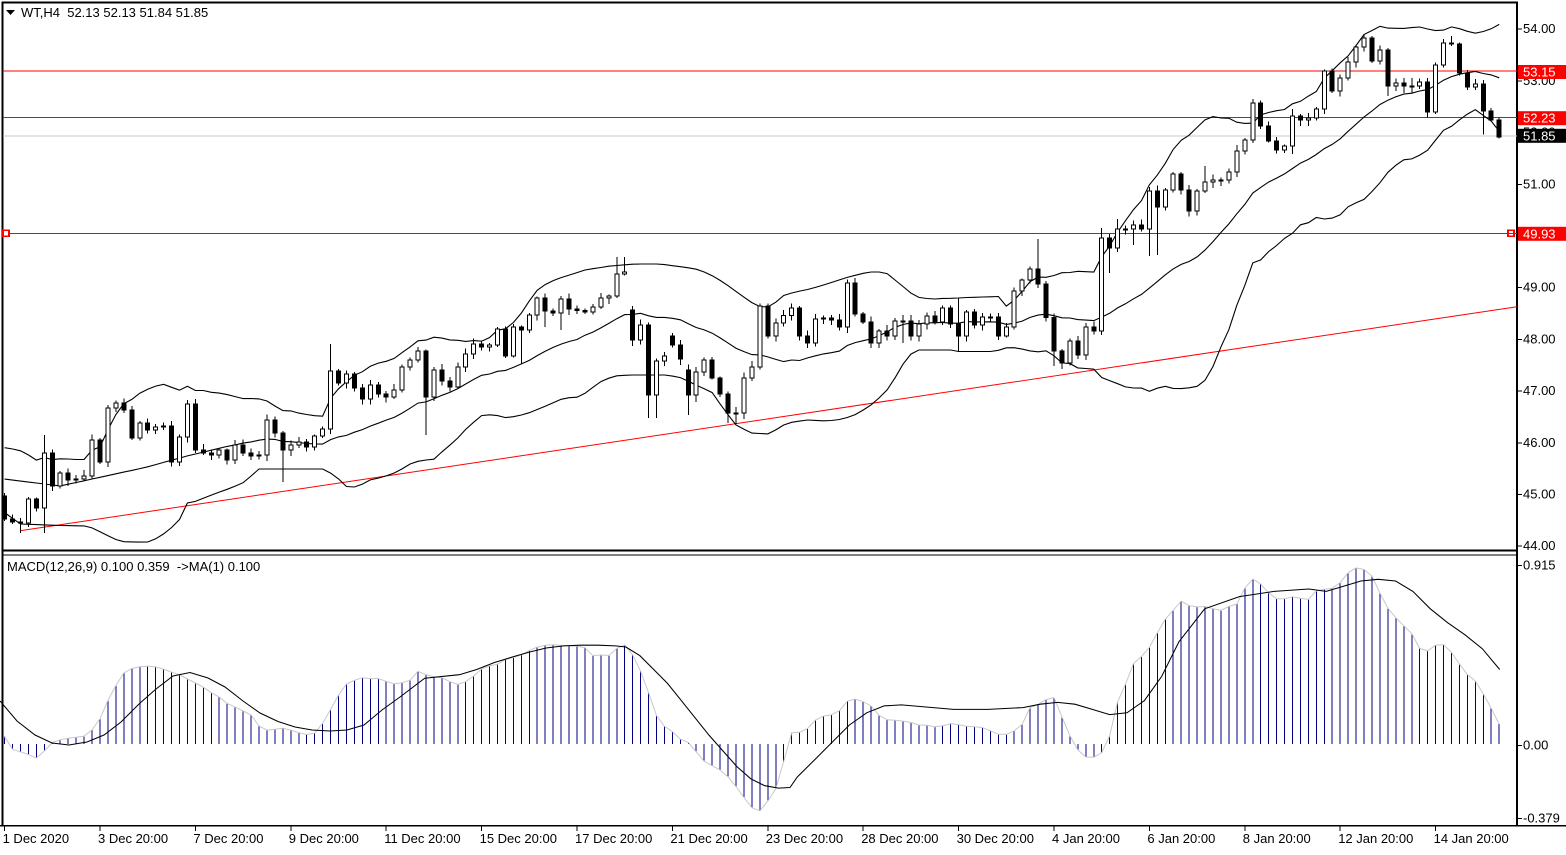 This screenshot has height=855, width=1566. Describe the element at coordinates (1471, 838) in the screenshot. I see `svg-text: 14 Jan 20:00` at that location.